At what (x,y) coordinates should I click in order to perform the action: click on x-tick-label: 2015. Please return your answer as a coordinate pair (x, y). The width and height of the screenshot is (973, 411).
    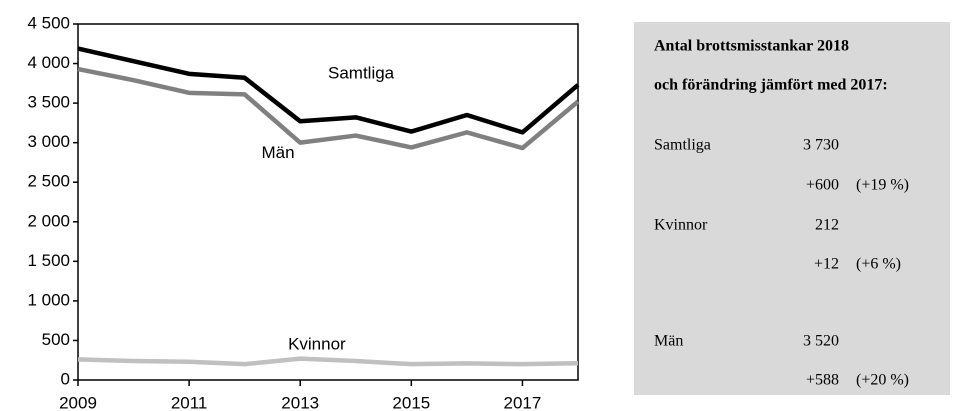
    Looking at the image, I should click on (411, 402).